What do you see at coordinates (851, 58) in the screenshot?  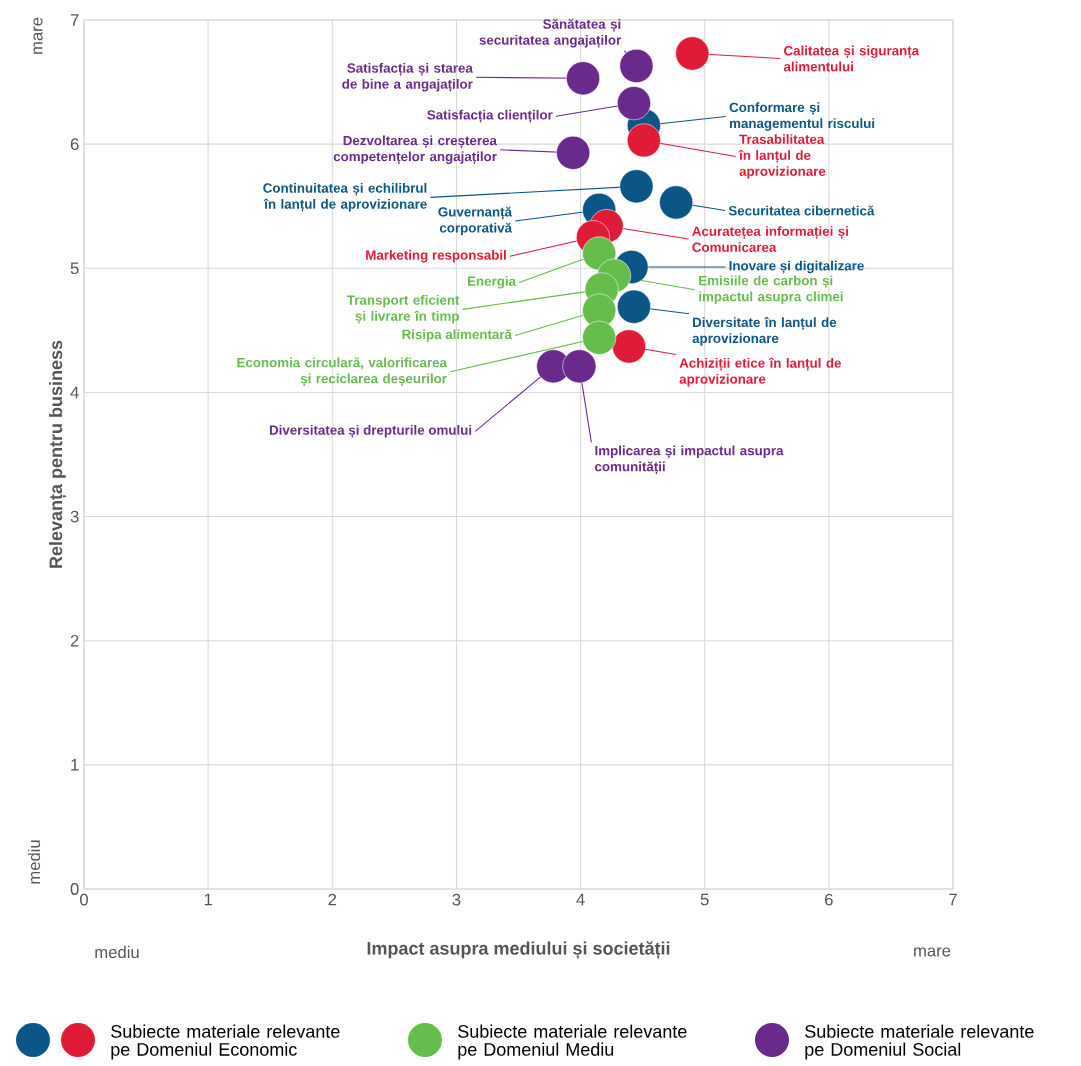 I see `annotation: Calitatea și siguranța alimentului` at bounding box center [851, 58].